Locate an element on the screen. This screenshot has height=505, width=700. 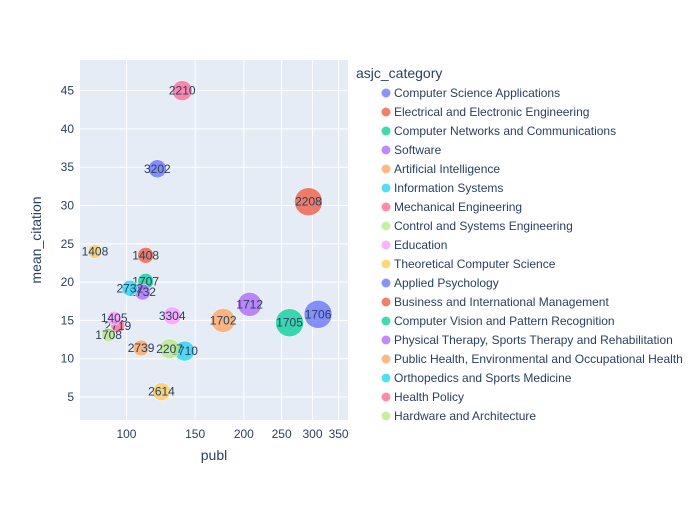
data-point-label: 2614 is located at coordinates (161, 392).